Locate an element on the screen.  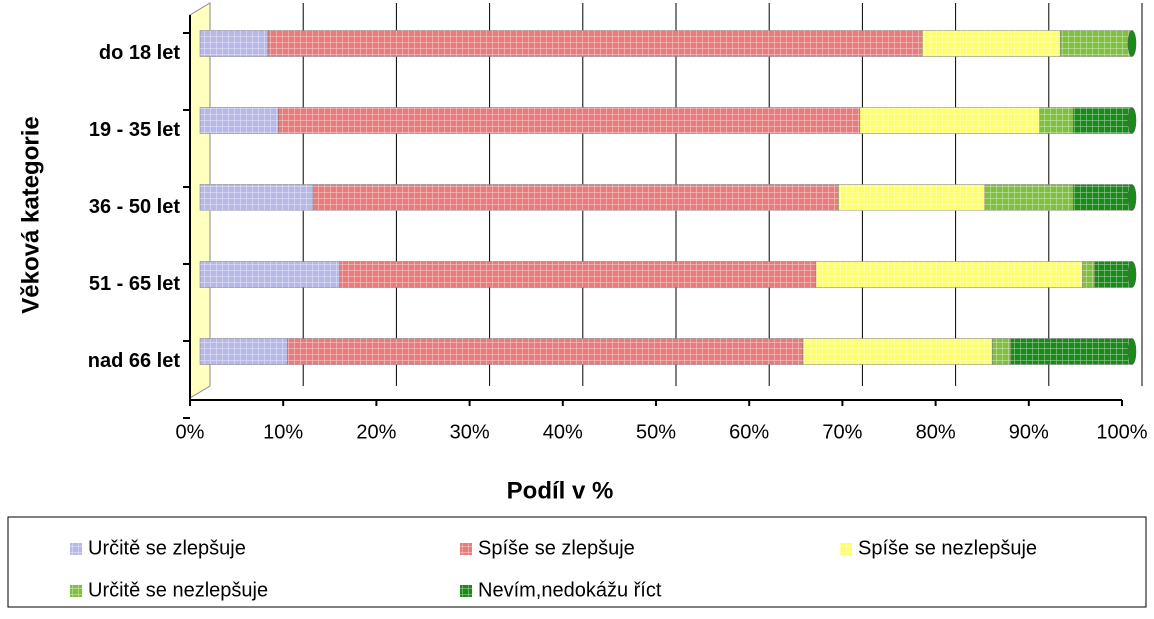
x-tick-label: 90% is located at coordinates (1029, 432).